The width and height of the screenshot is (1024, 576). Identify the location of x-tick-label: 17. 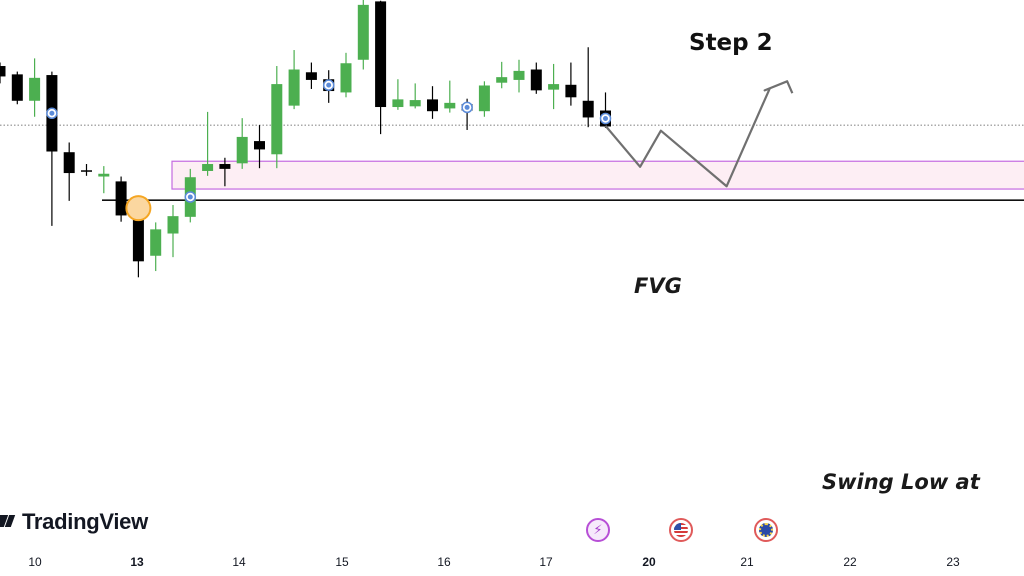
(546, 562).